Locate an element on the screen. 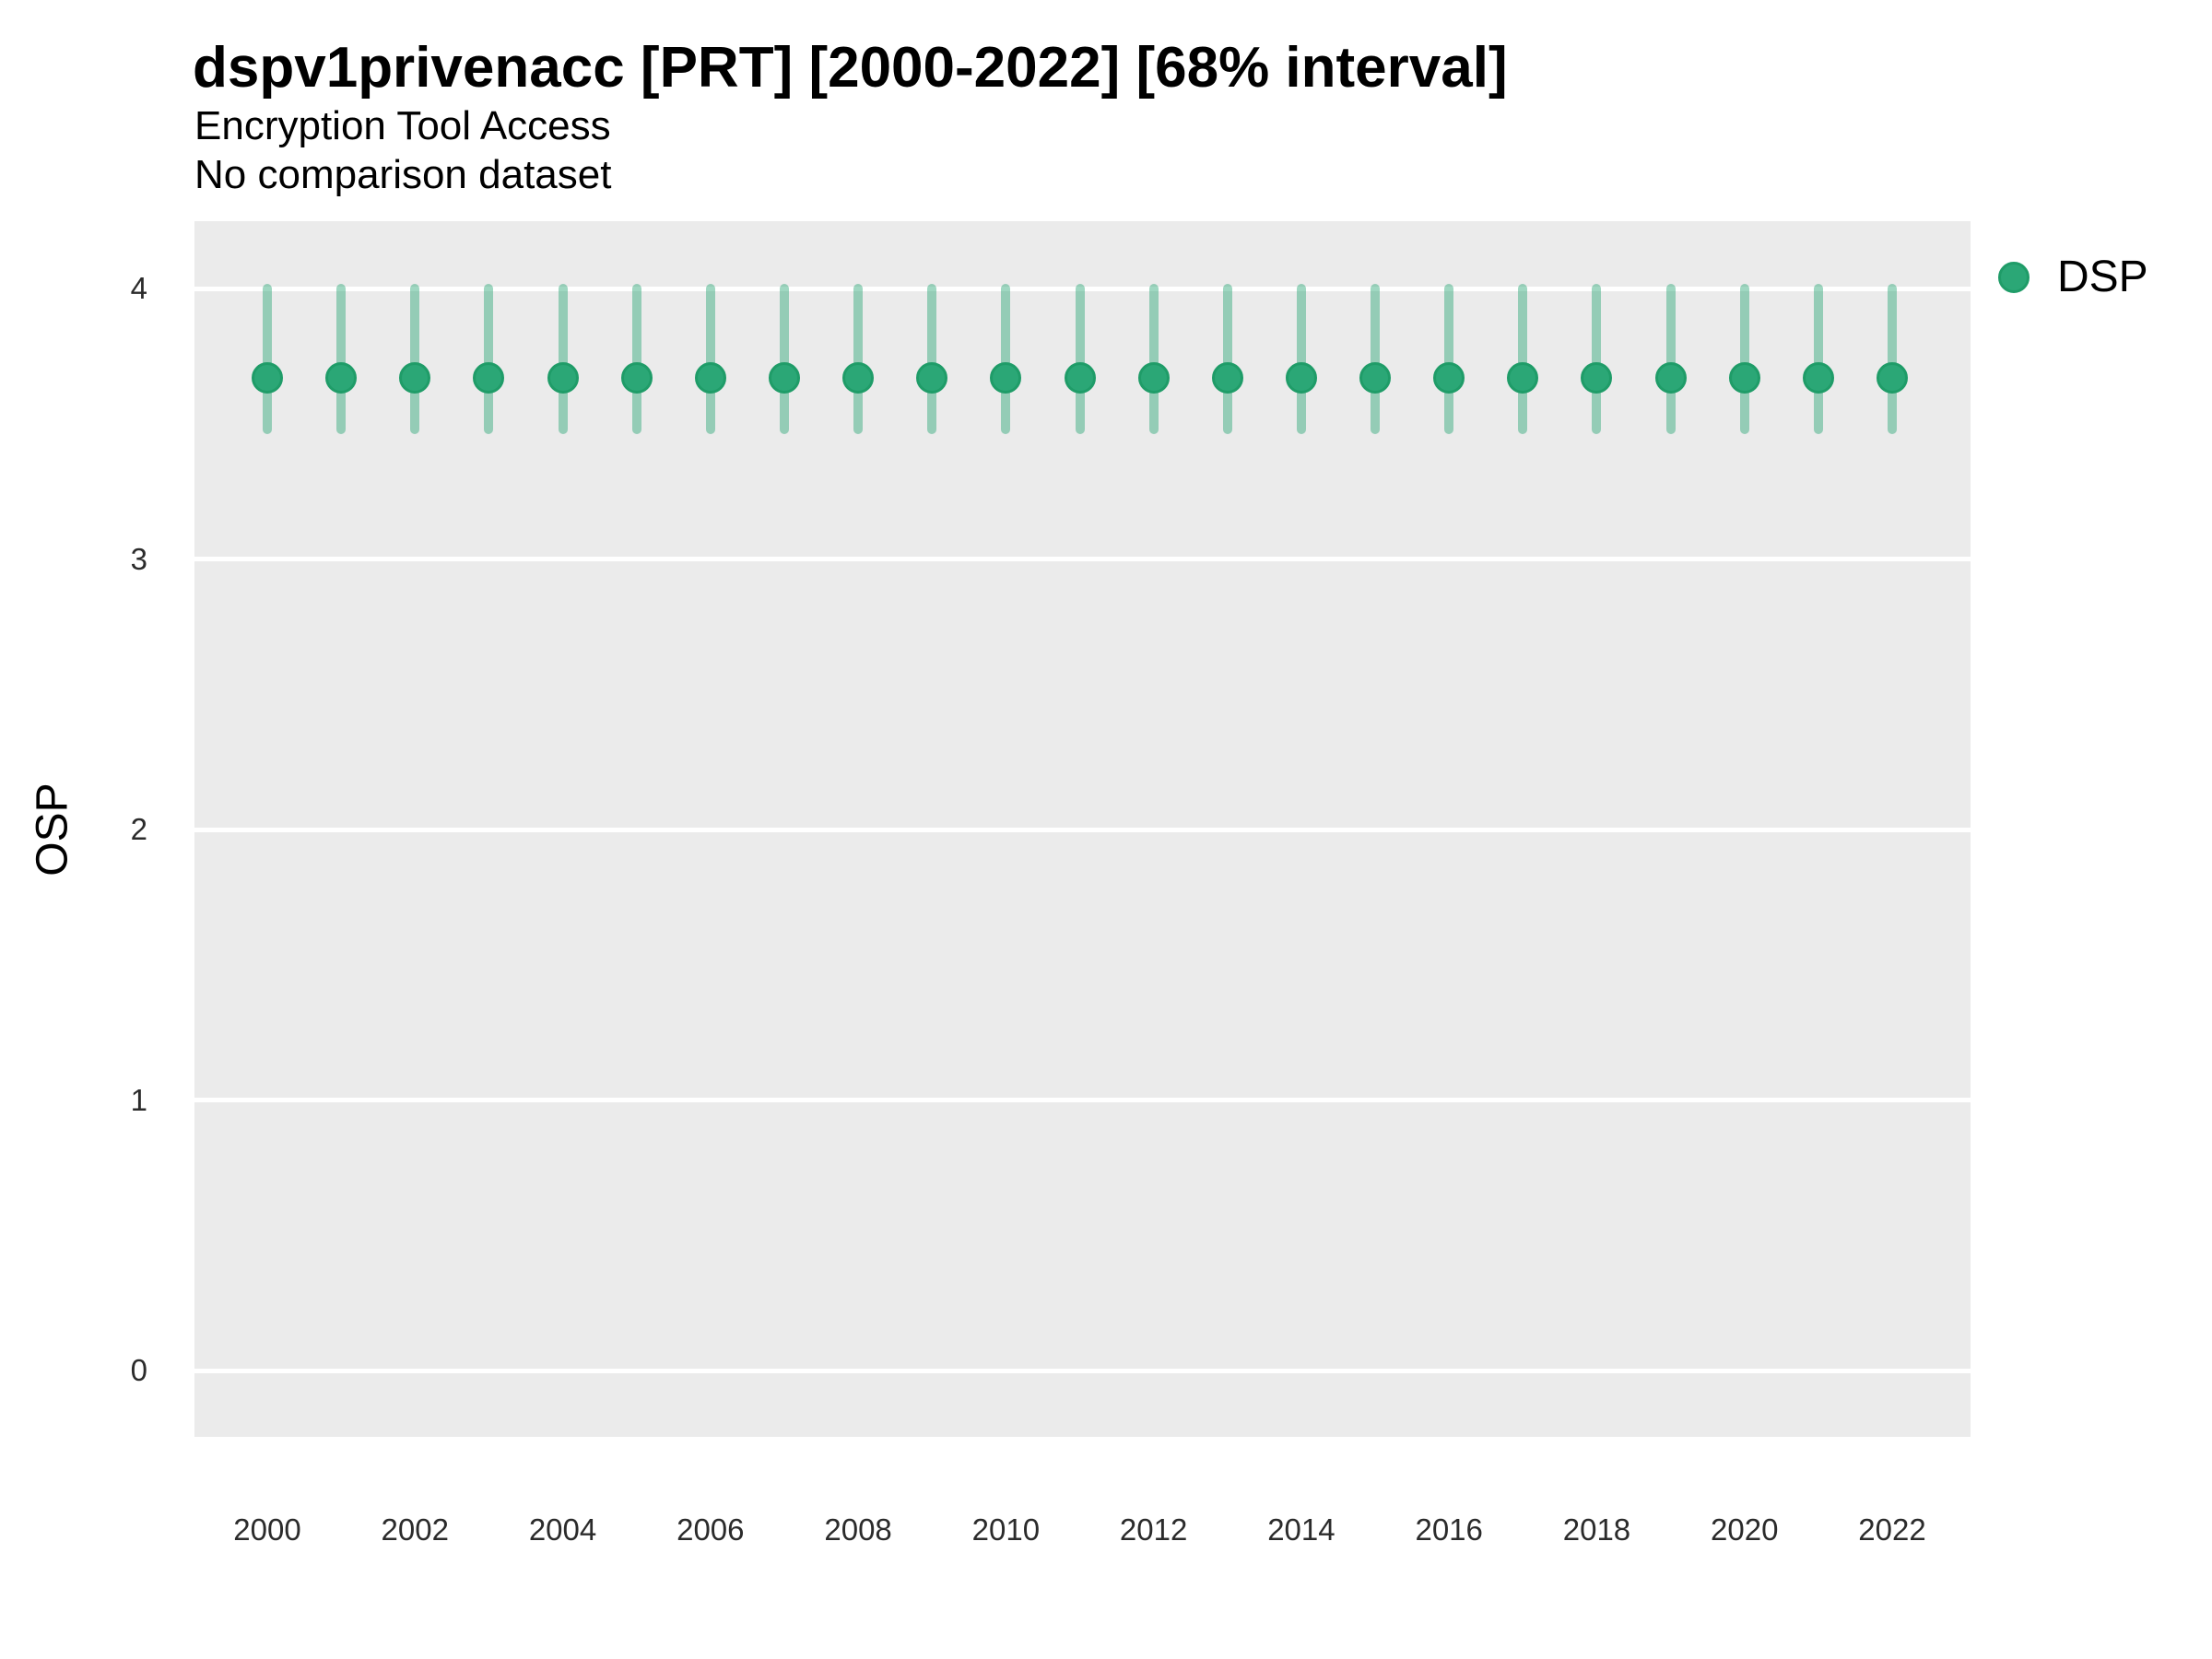  x-tick-label: 2014 is located at coordinates (1301, 1529).